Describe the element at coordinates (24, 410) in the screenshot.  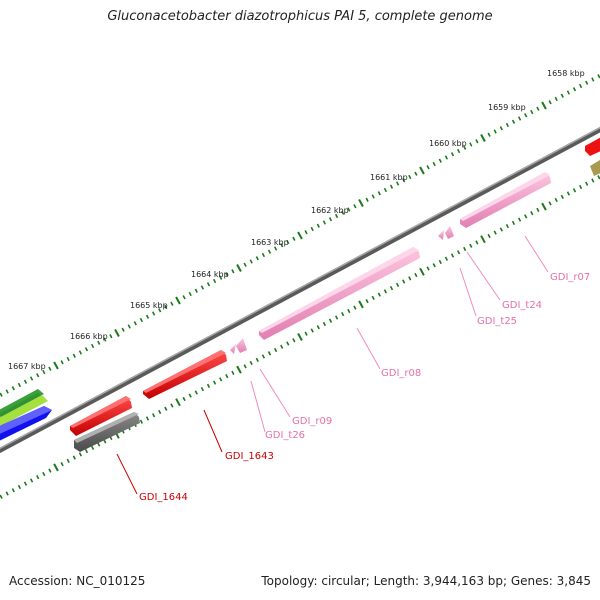
I see `gene-lime-partial` at that location.